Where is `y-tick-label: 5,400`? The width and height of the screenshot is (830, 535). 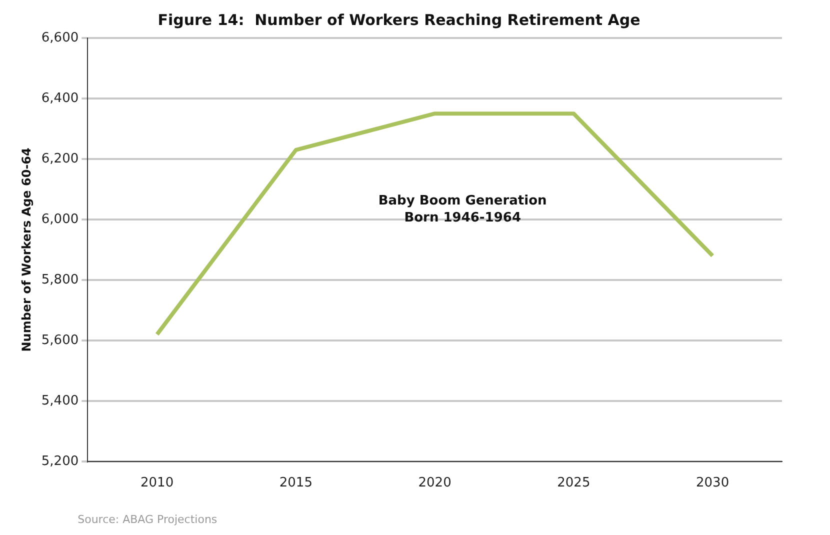 y-tick-label: 5,400 is located at coordinates (60, 400).